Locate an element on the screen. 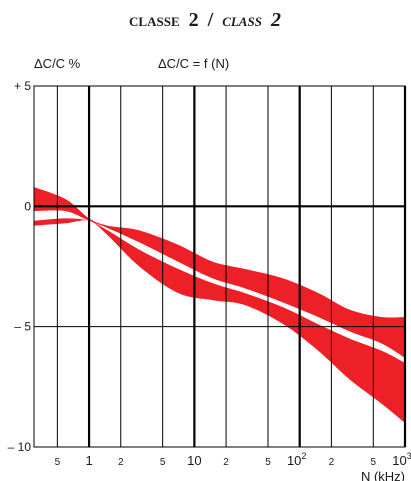  title-number: 2 is located at coordinates (194, 20).